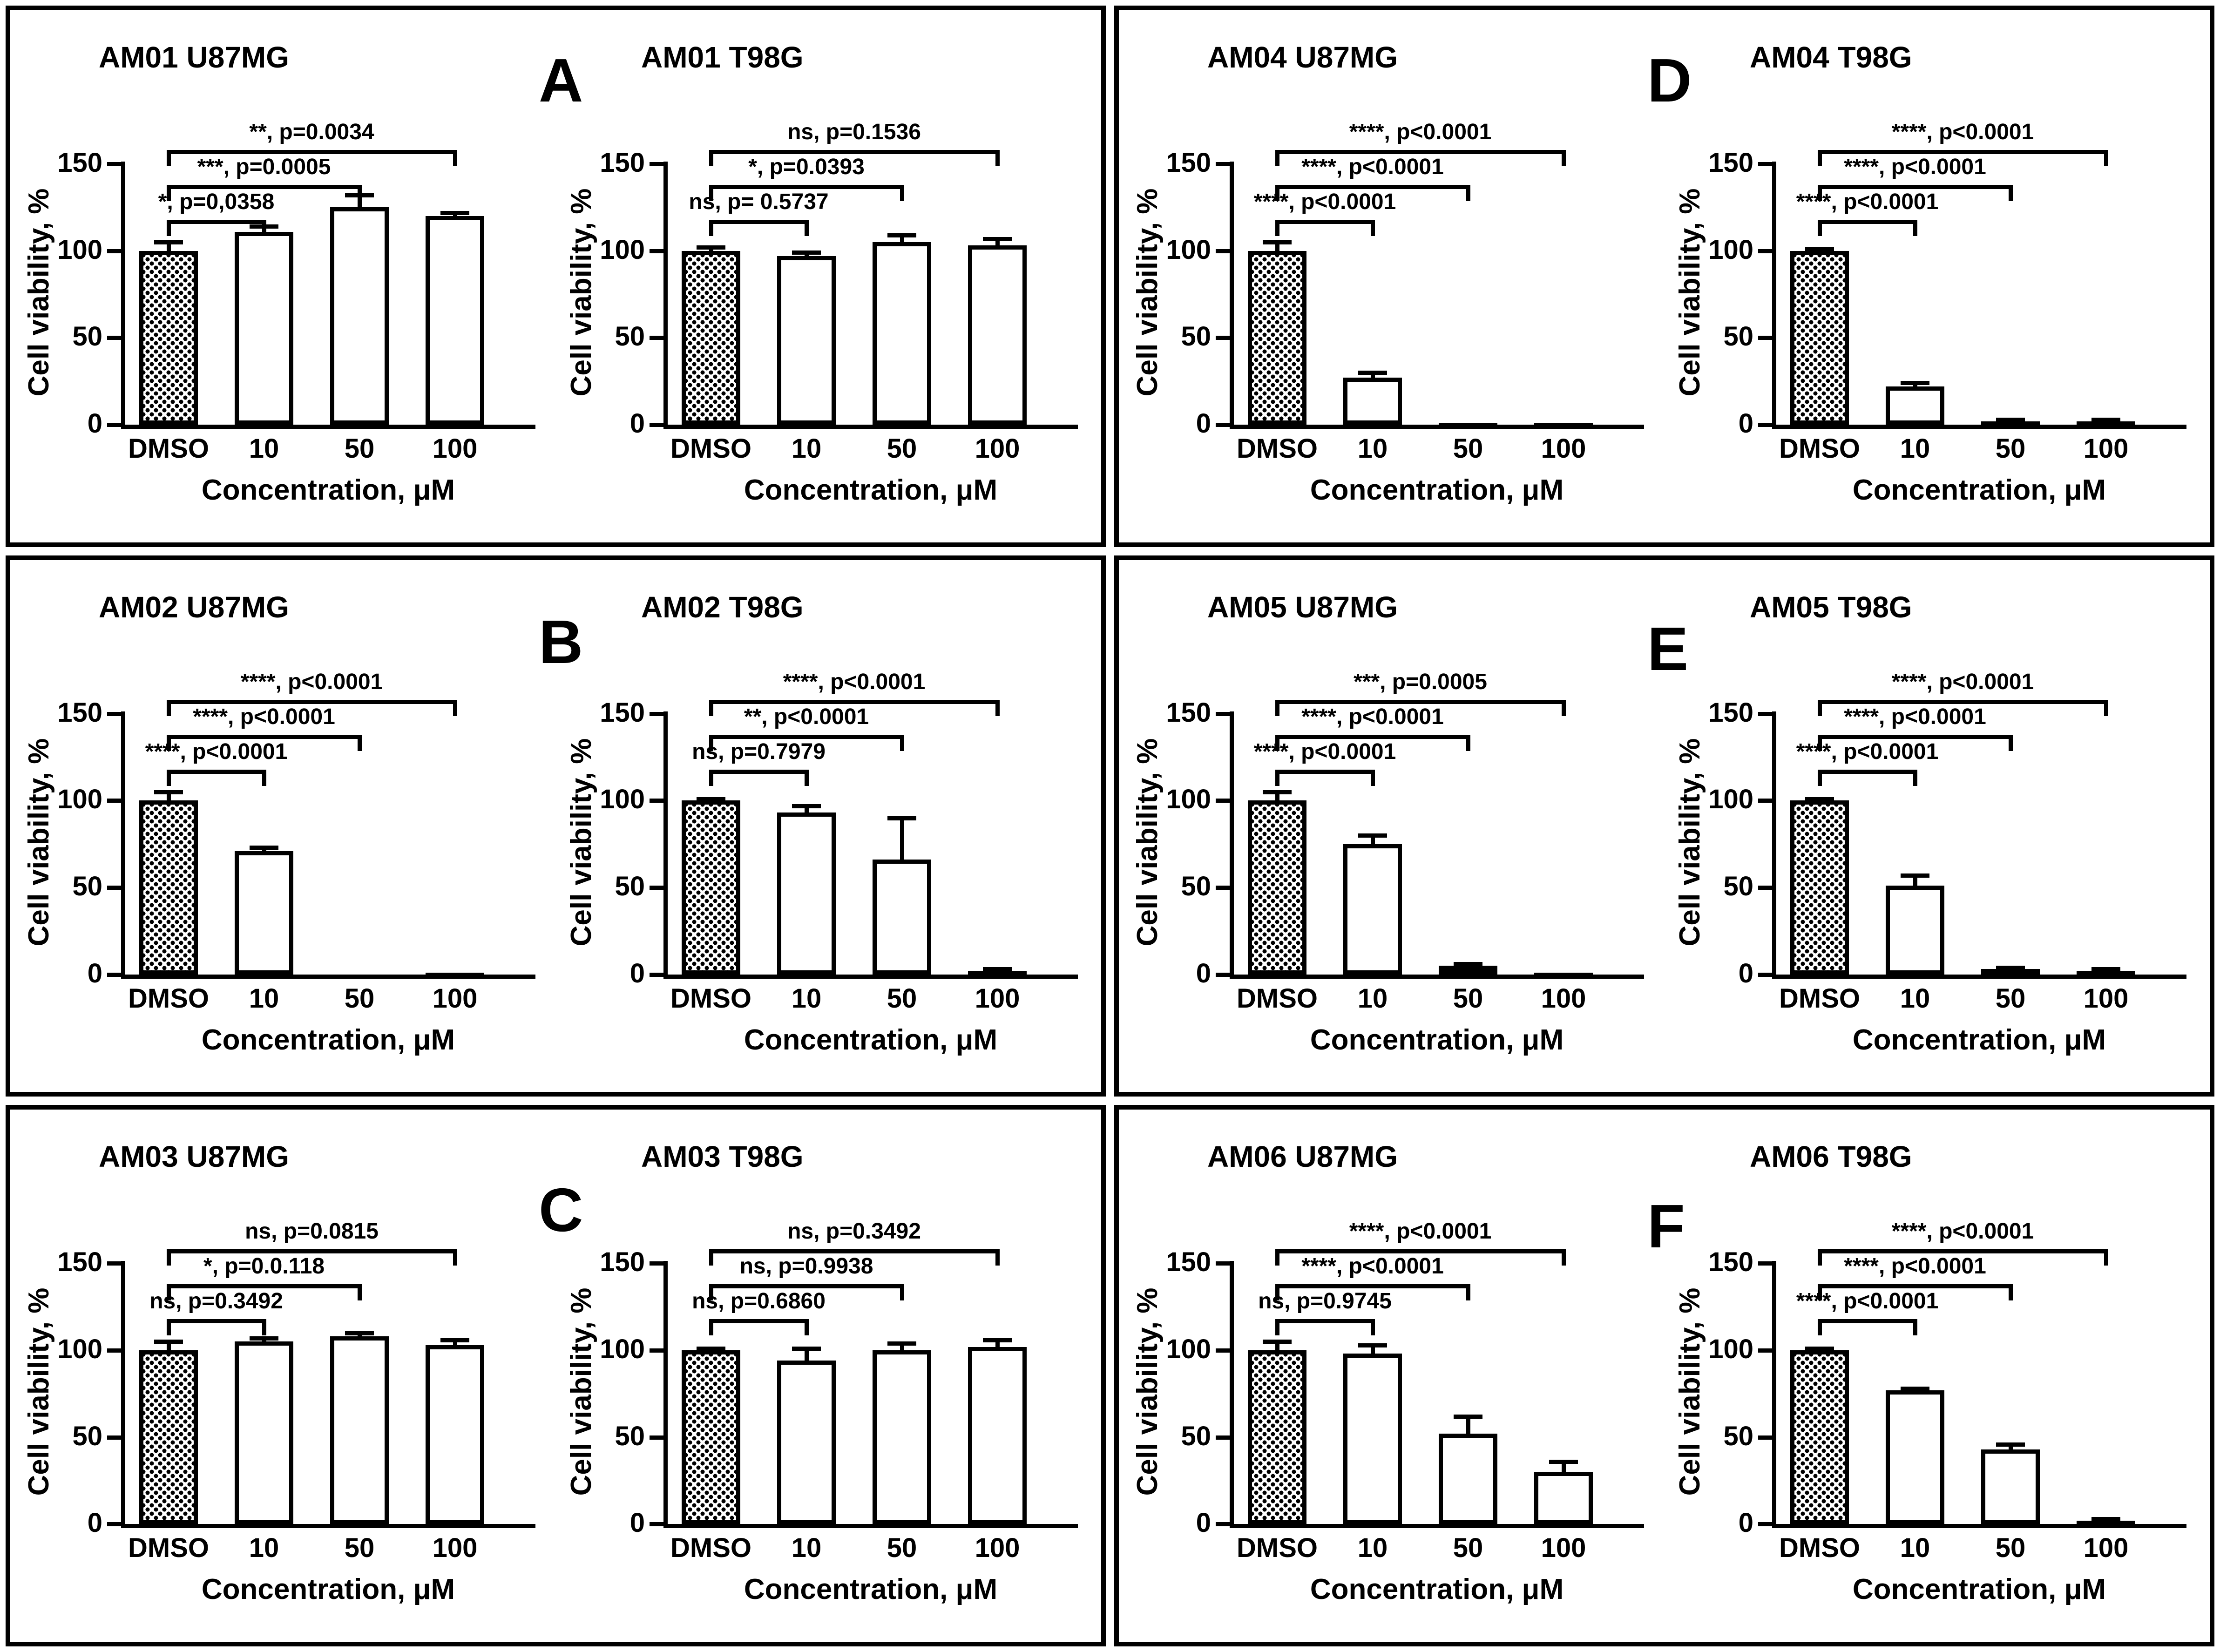  Describe the element at coordinates (1668, 648) in the screenshot. I see `panel-letter-e: E` at that location.